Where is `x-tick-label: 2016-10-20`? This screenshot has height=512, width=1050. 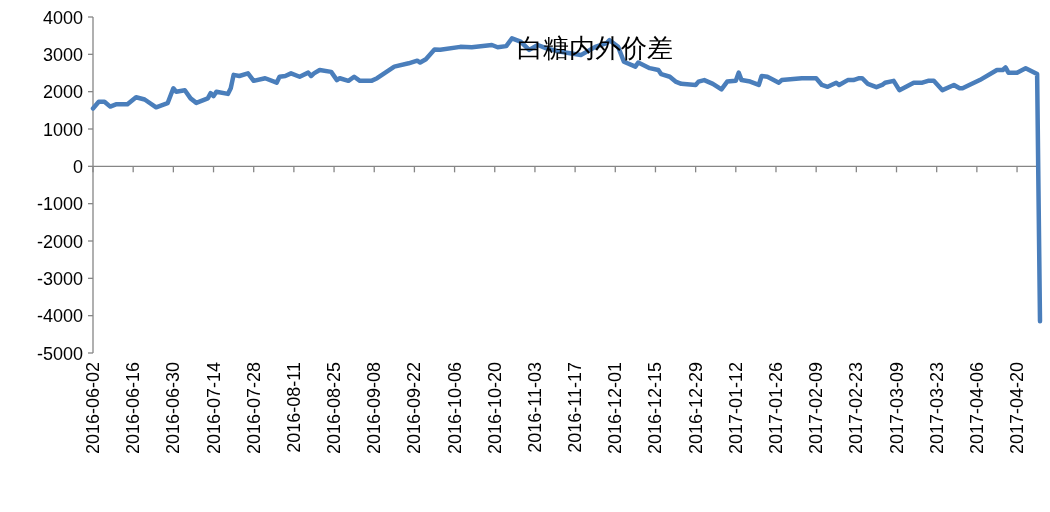
x-tick-label: 2016-10-20 is located at coordinates (494, 408).